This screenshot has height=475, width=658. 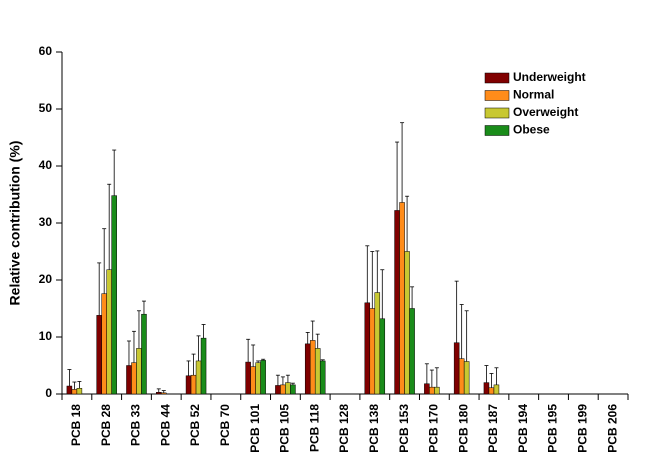 What do you see at coordinates (255, 428) in the screenshot?
I see `x-tick-label: PCB 101` at bounding box center [255, 428].